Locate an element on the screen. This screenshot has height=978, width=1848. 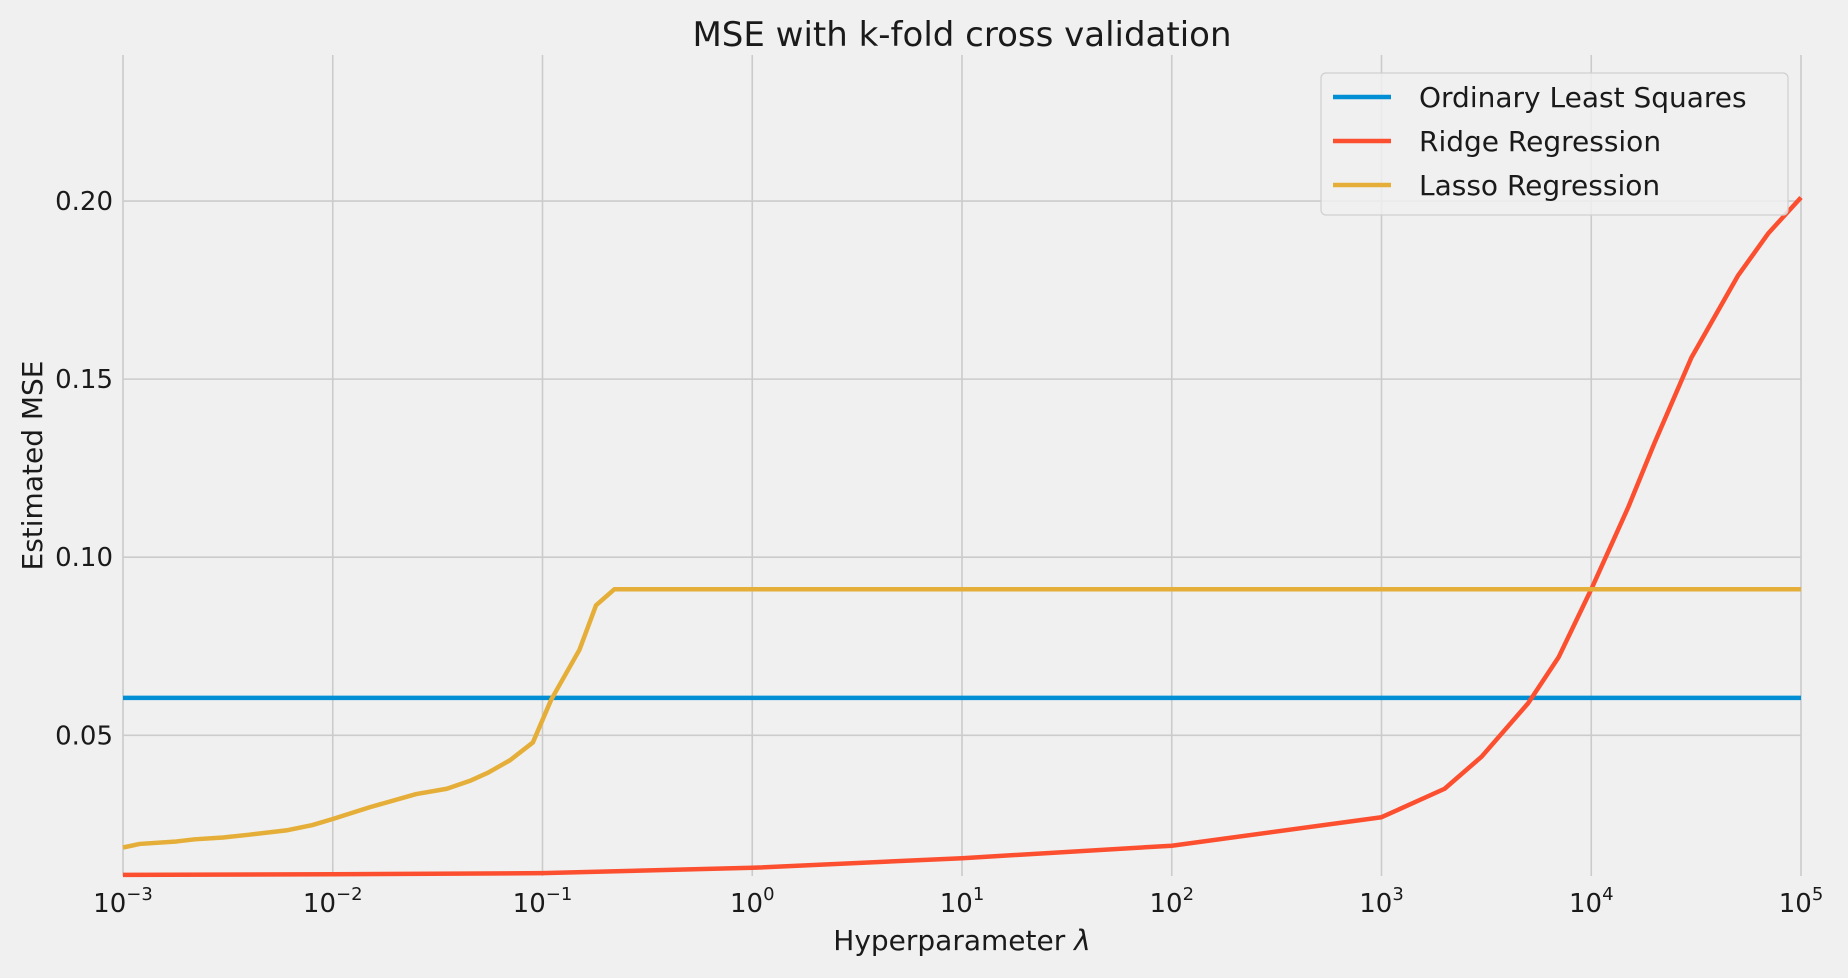
legend-item-lasso-regression: Lasso Regression is located at coordinates (1496, 185).